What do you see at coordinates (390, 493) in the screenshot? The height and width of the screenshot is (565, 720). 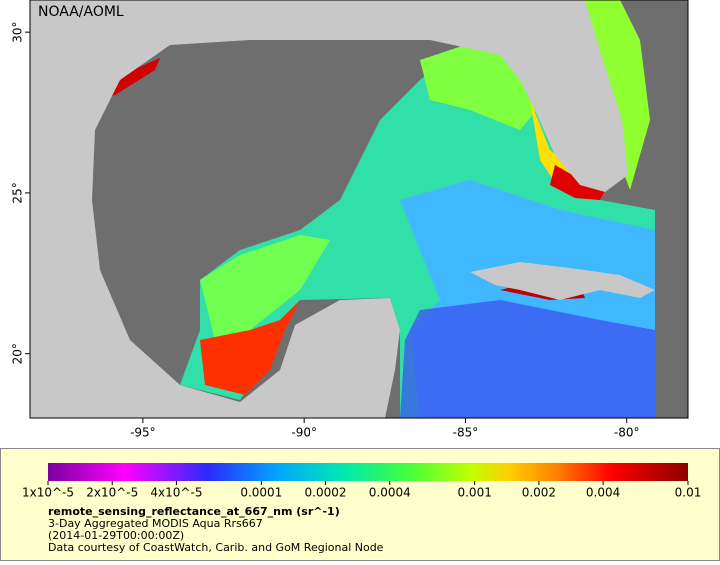 I see `colorbar-tick-label: 0.0004` at bounding box center [390, 493].